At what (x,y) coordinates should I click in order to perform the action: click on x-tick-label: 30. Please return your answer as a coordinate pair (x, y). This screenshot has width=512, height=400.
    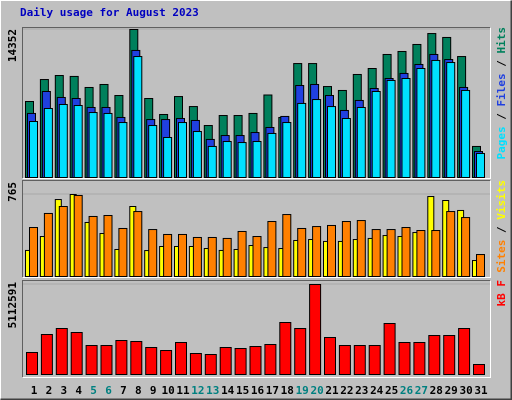
    Looking at the image, I should click on (465, 390).